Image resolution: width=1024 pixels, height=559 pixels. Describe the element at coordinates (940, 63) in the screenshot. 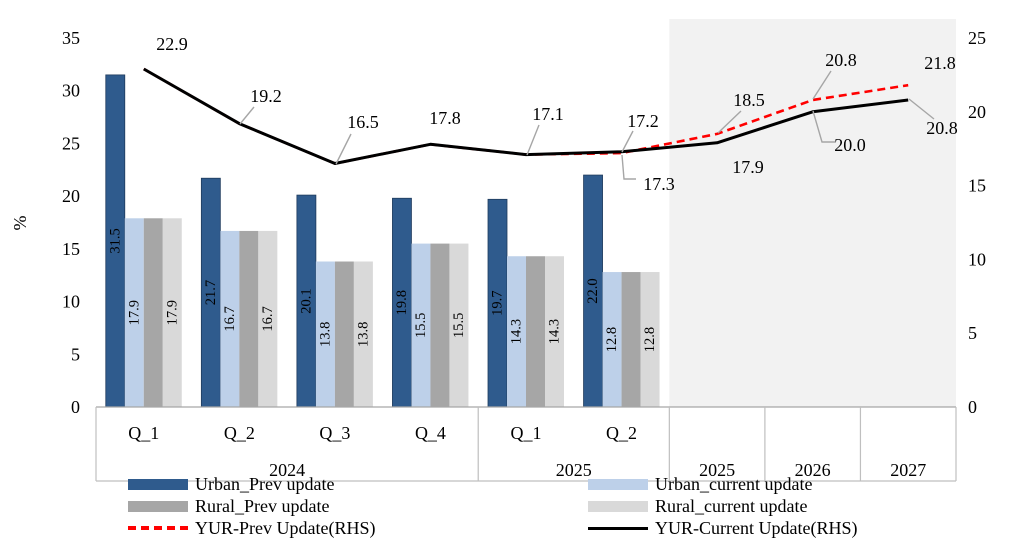

I see `annotation-label: 21.8` at that location.